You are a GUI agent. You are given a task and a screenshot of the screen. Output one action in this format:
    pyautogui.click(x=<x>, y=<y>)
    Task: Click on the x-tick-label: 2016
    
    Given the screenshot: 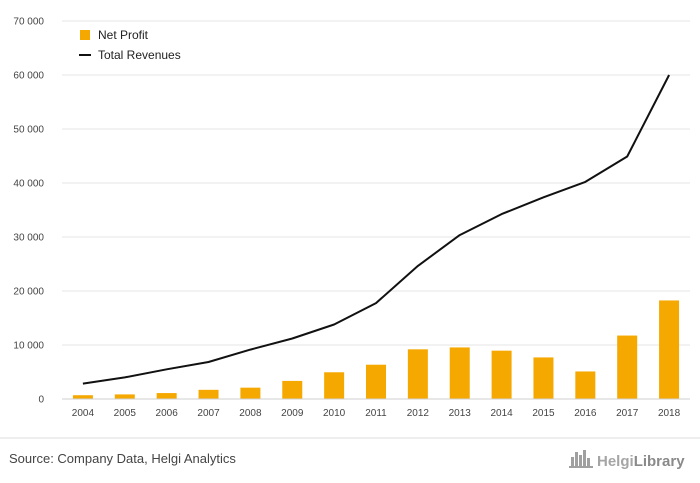 What is the action you would take?
    pyautogui.click(x=585, y=413)
    